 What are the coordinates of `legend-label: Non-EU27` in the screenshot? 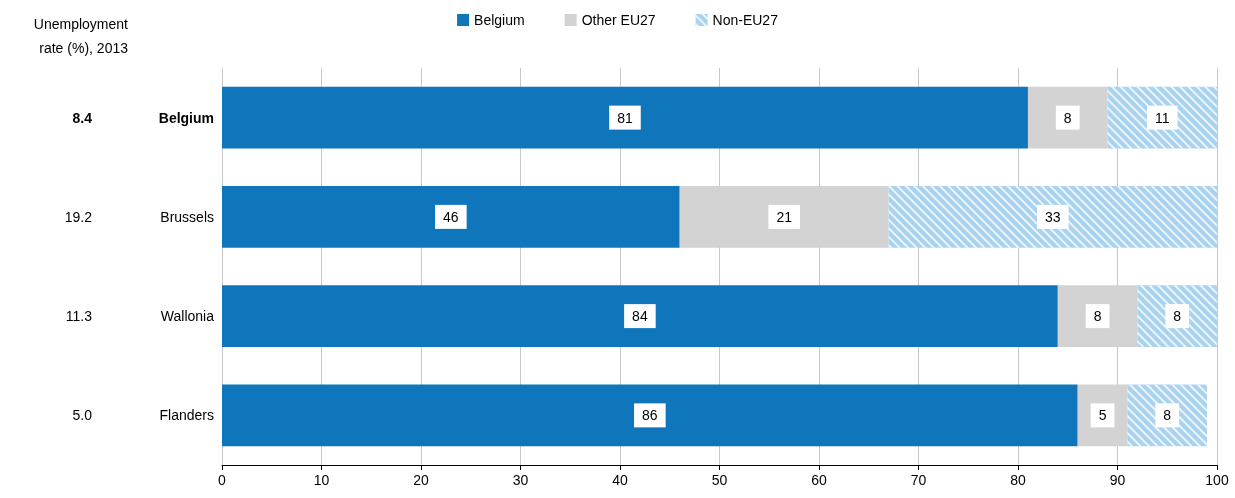 It's located at (745, 20).